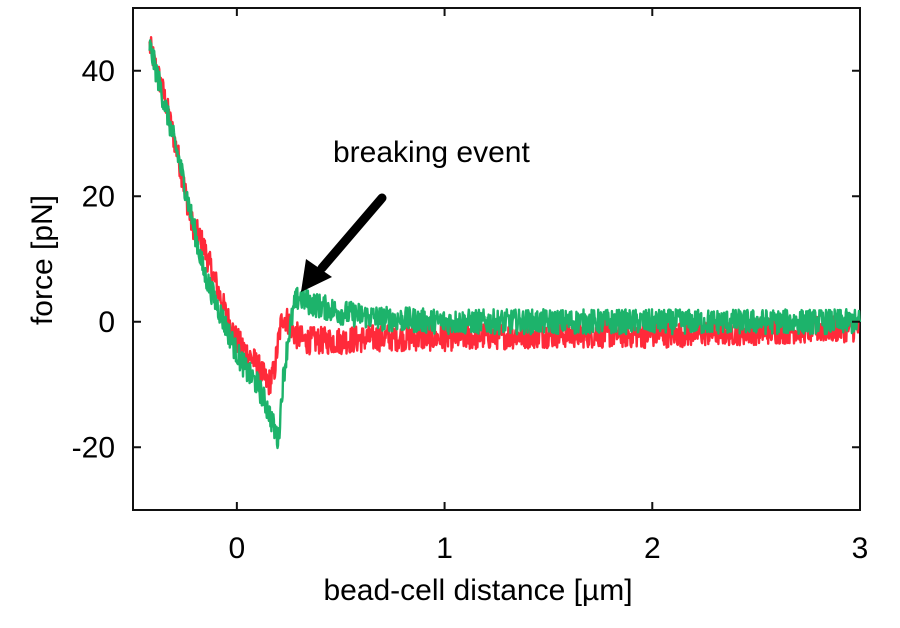  What do you see at coordinates (106, 322) in the screenshot?
I see `y-tick-label: 0` at bounding box center [106, 322].